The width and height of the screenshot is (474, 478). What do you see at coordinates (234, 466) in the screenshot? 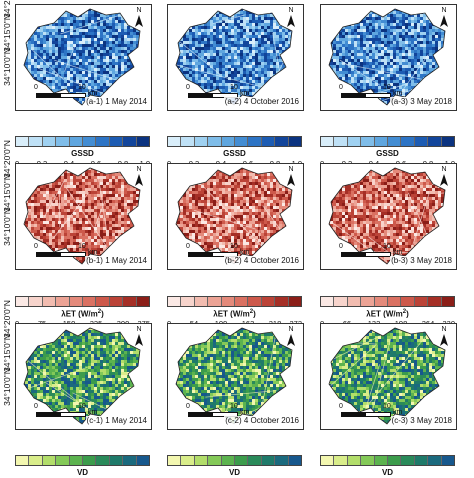
I see `color-legend-c-2: VD` at bounding box center [234, 466].